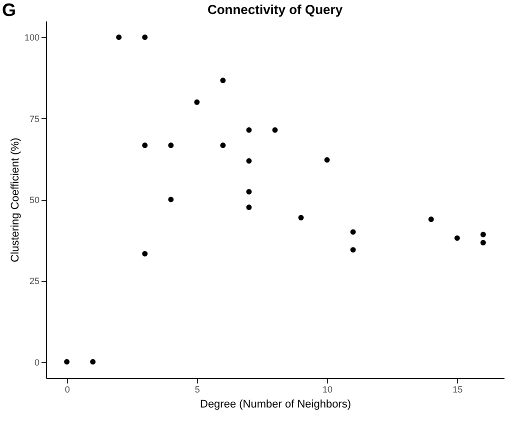 This screenshot has height=423, width=520. Describe the element at coordinates (457, 389) in the screenshot. I see `x-tick-label: 15` at that location.